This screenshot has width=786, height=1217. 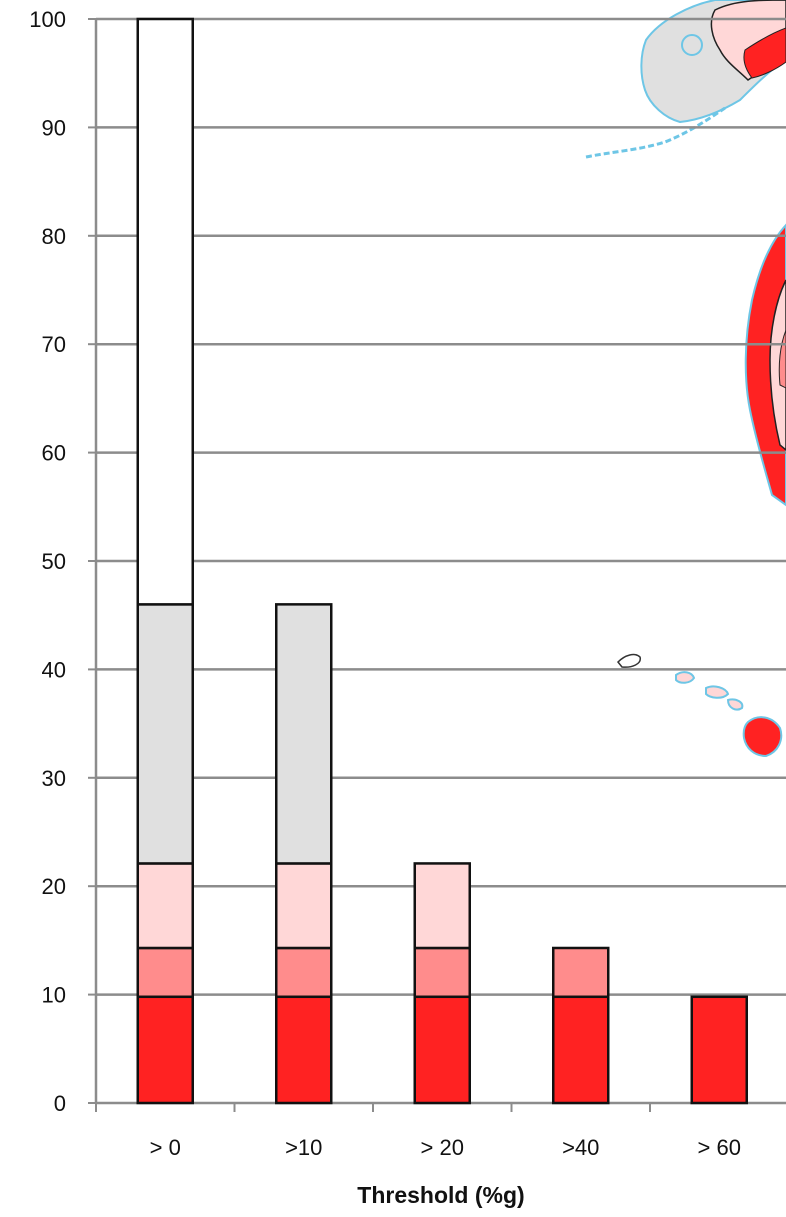 What do you see at coordinates (54, 344) in the screenshot?
I see `y-tick-label: 70` at bounding box center [54, 344].